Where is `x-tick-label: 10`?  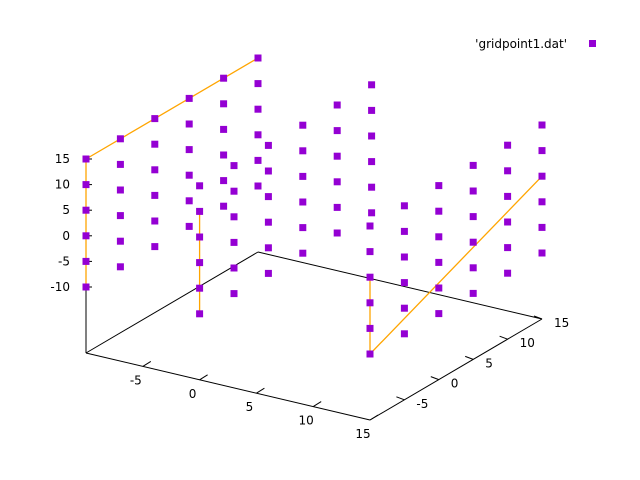
x-tick-label: 10 is located at coordinates (306, 421).